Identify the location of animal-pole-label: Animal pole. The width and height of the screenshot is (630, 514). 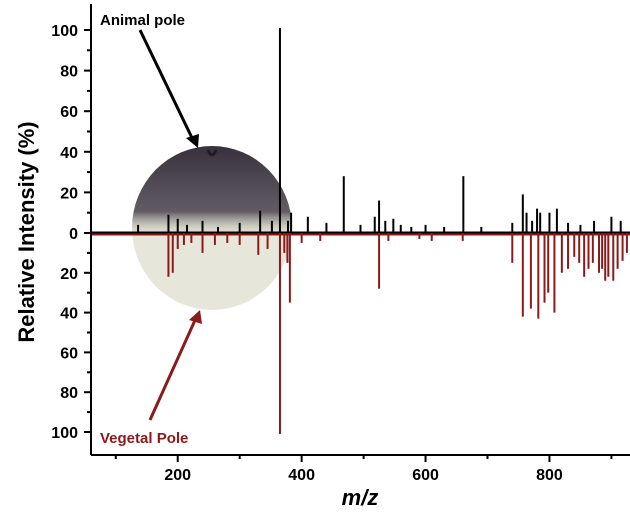
(142, 20).